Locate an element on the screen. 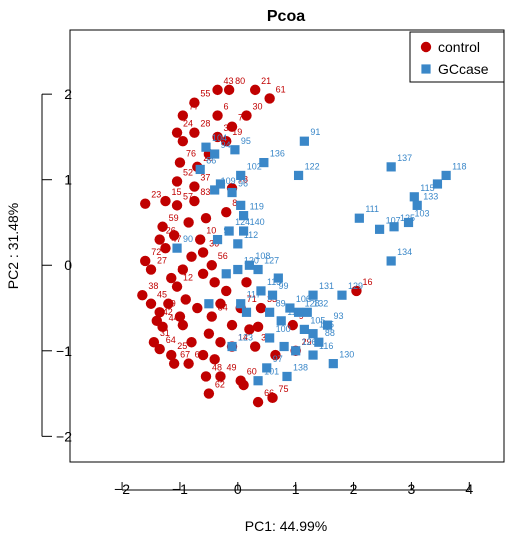  point-label: 86 is located at coordinates (211, 160).